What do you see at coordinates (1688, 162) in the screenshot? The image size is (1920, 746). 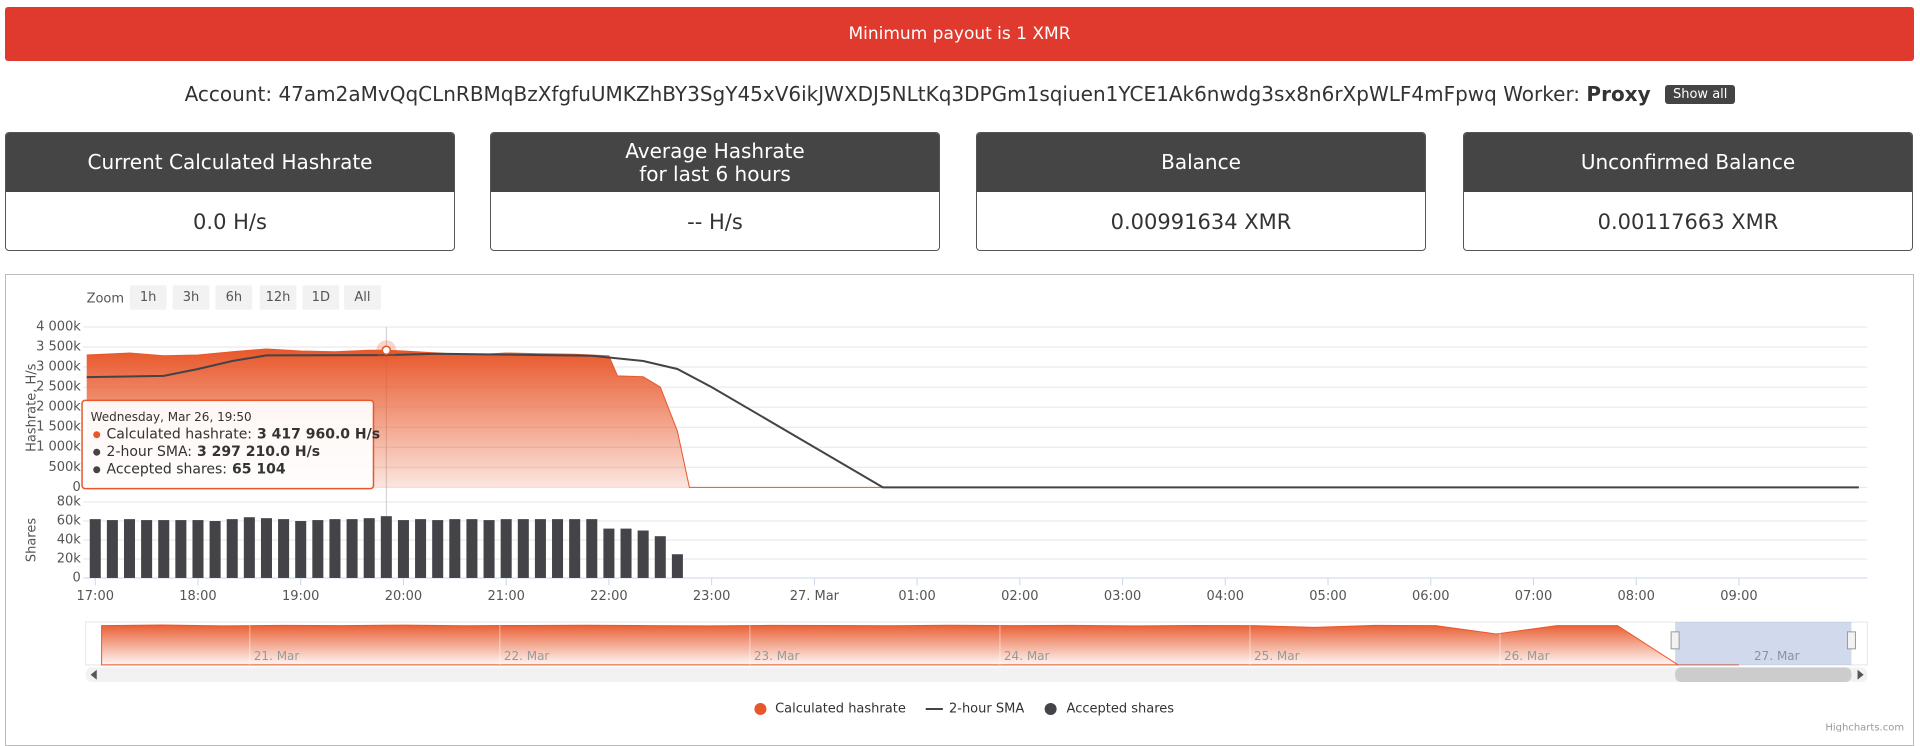 I see `card-title: Unconfirmed Balance` at bounding box center [1688, 162].